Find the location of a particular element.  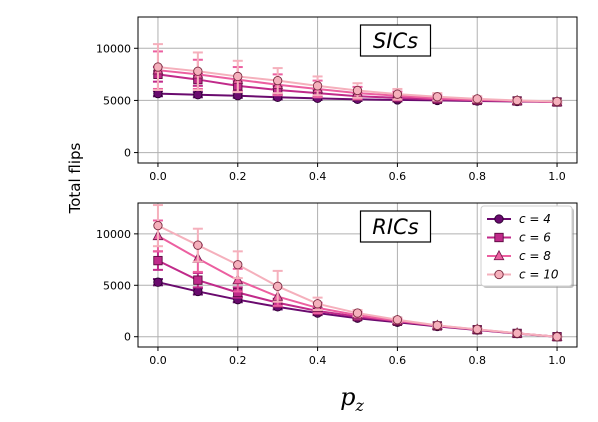

series-c10 is located at coordinates (357, 75).